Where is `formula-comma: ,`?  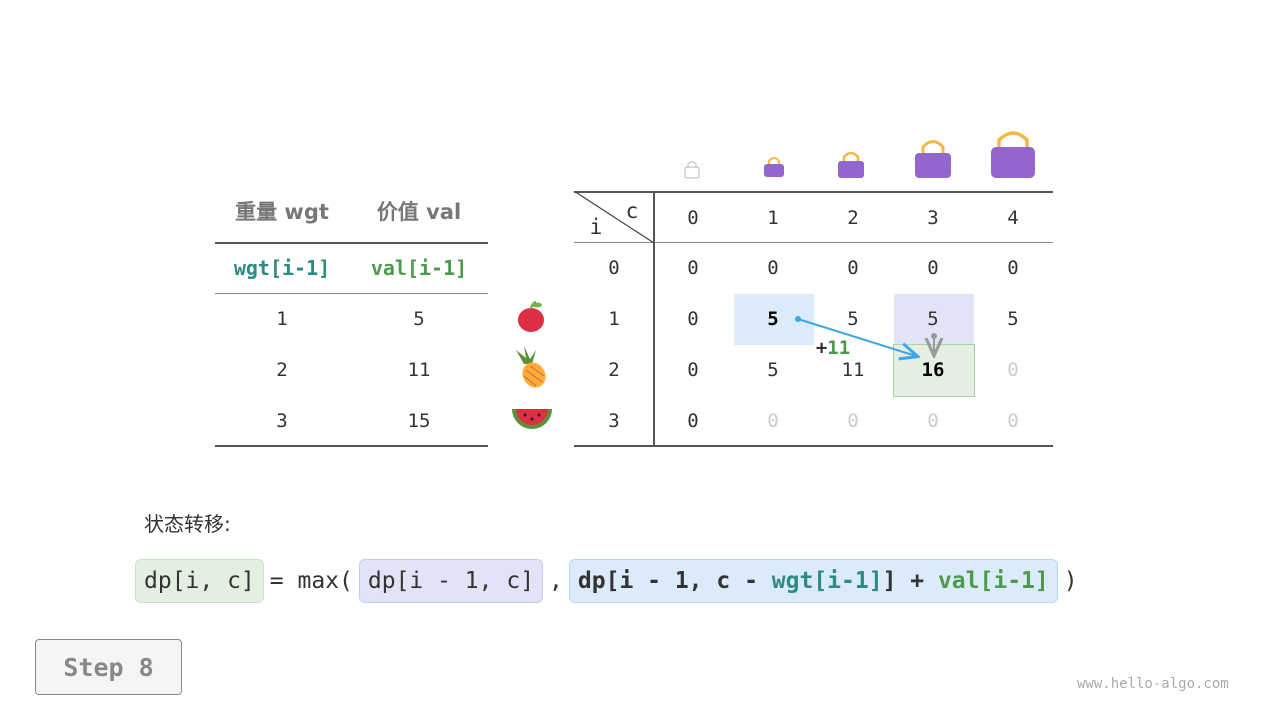
formula-comma: , is located at coordinates (556, 581).